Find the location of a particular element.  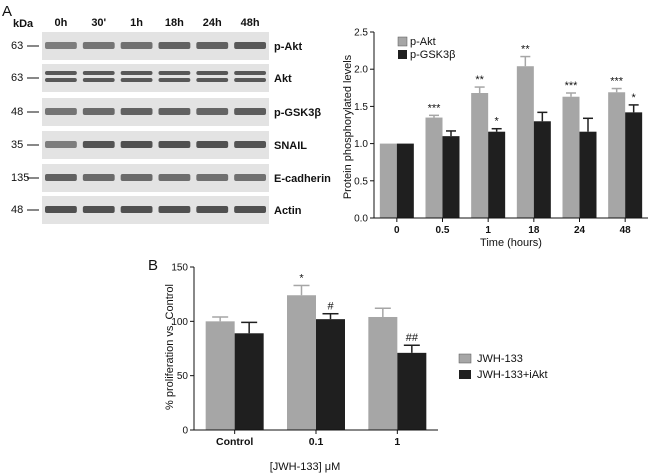

chart-a-legend: p-Akt p-GSK3β is located at coordinates (426, 48).